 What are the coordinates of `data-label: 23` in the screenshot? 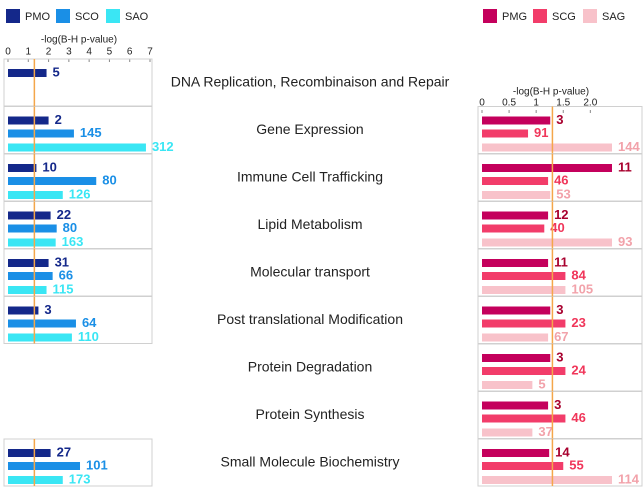 It's located at (578, 322).